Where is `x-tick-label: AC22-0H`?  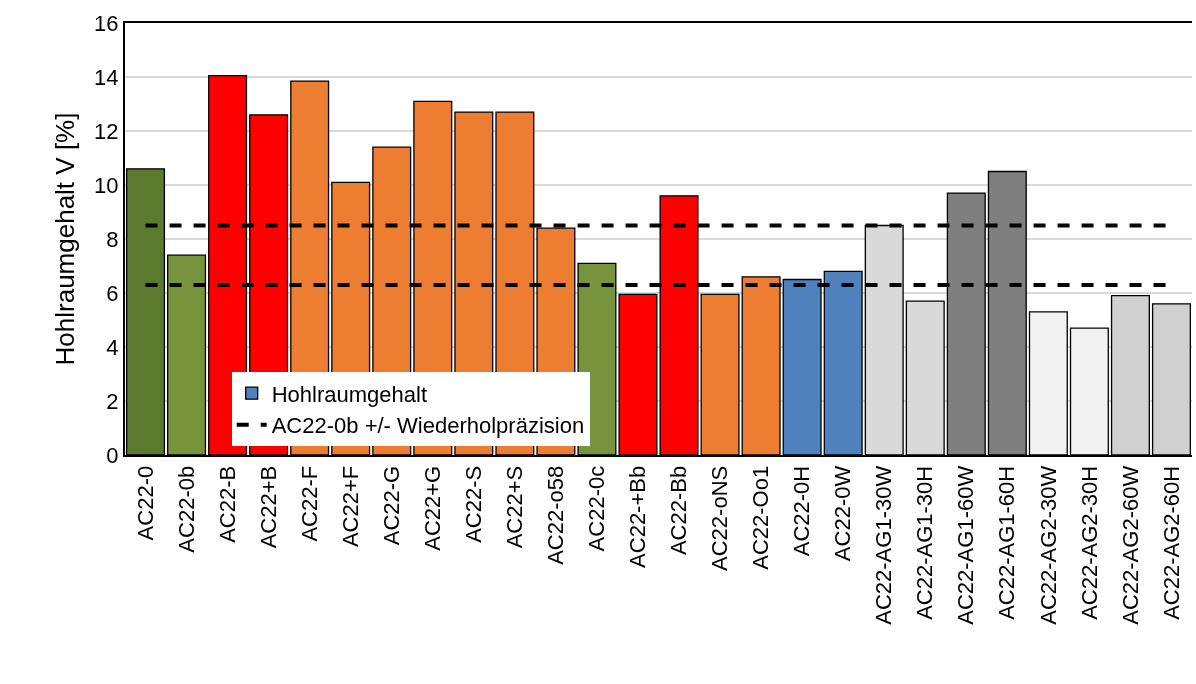
x-tick-label: AC22-0H is located at coordinates (802, 511).